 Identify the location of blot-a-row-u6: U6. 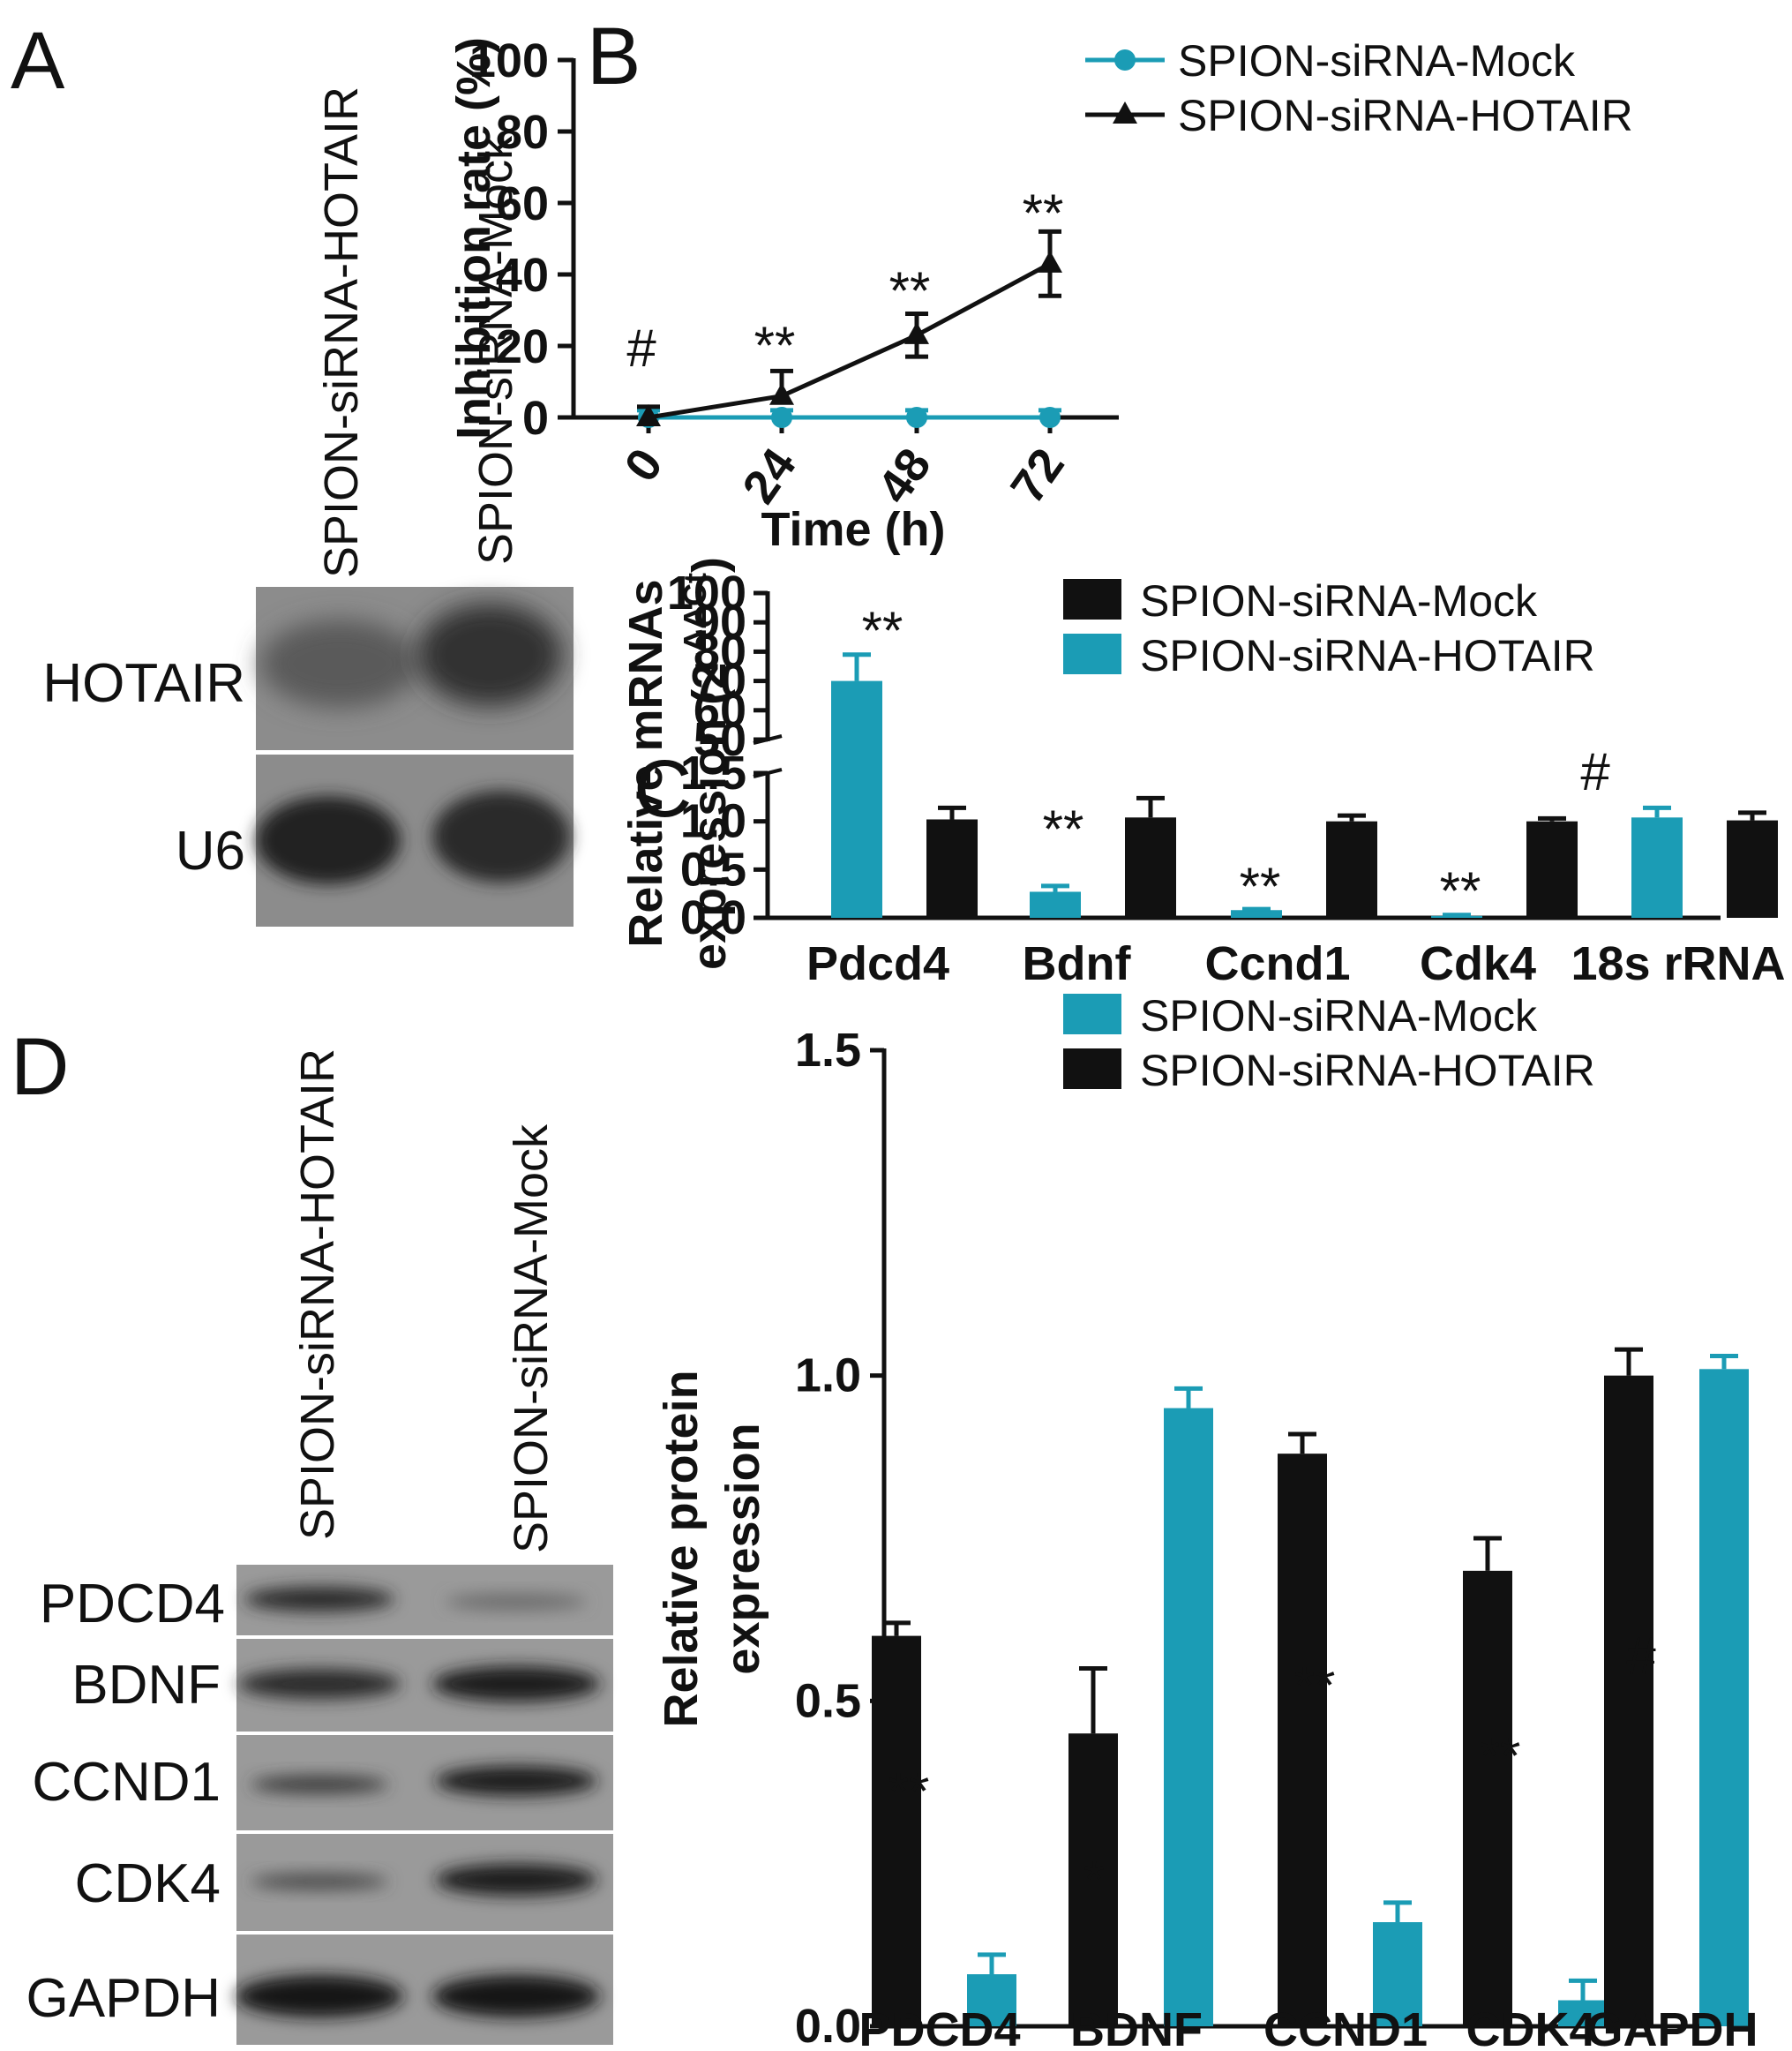
(210, 851).